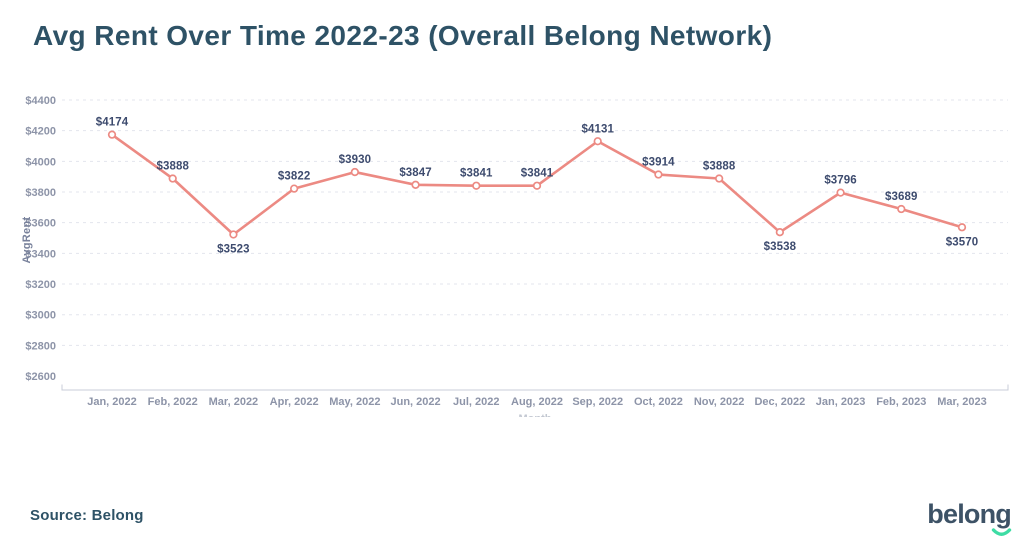 This screenshot has width=1024, height=546. Describe the element at coordinates (40, 316) in the screenshot. I see `y-tick-label: $3000` at that location.